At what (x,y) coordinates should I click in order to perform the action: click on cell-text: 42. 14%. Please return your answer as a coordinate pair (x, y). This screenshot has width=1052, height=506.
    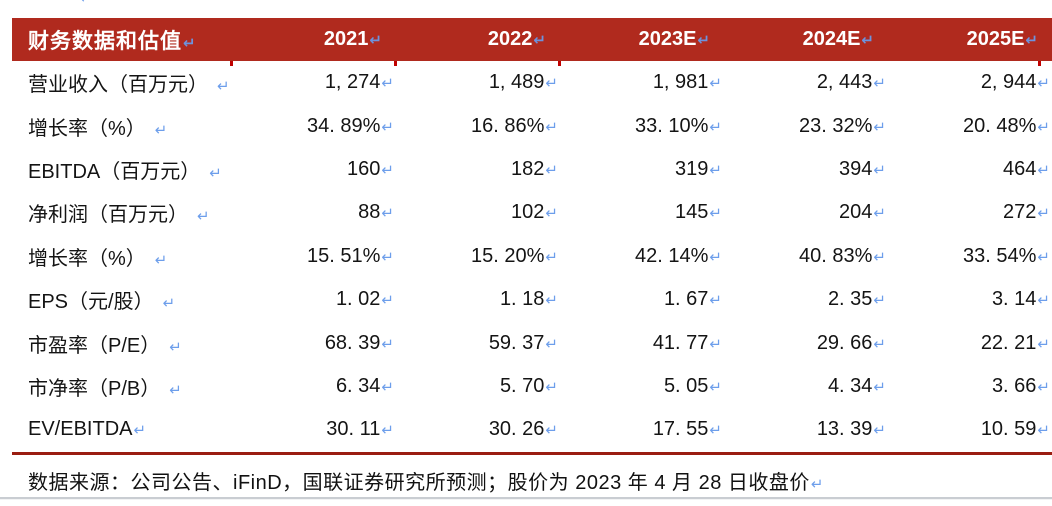
    Looking at the image, I should click on (672, 255).